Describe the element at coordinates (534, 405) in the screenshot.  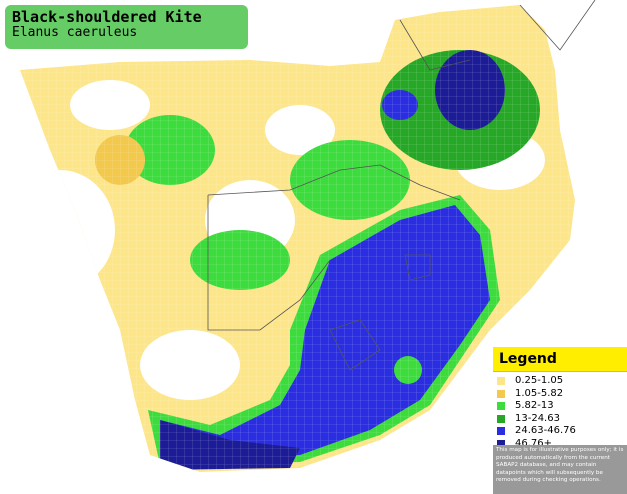
I see `legend-label: 5.82-13` at that location.